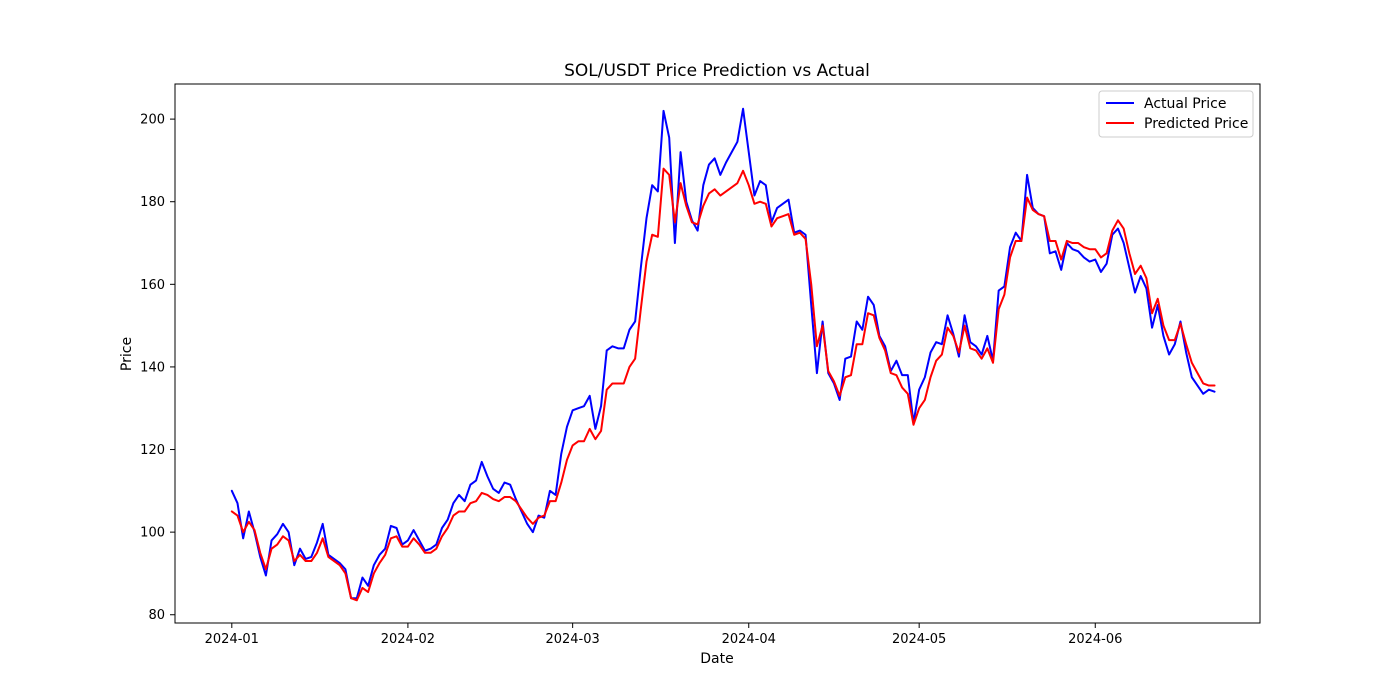 This screenshot has height=700, width=1400. Describe the element at coordinates (127, 354) in the screenshot. I see `y-axis-label: Price` at that location.